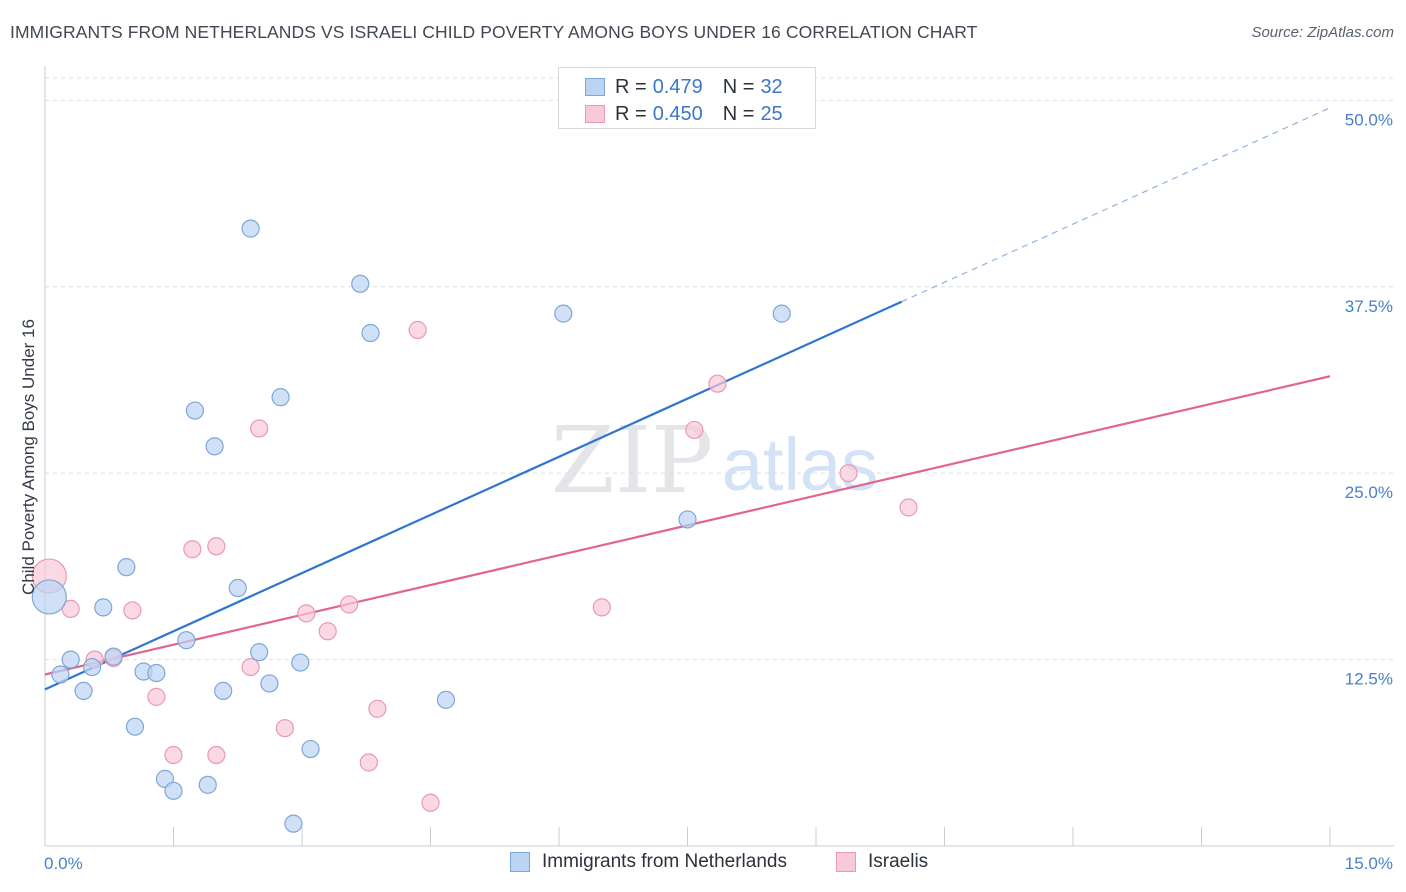 The height and width of the screenshot is (892, 1406). What do you see at coordinates (28, 457) in the screenshot?
I see `y-axis-label: Child Poverty Among Boys Under 16` at bounding box center [28, 457].